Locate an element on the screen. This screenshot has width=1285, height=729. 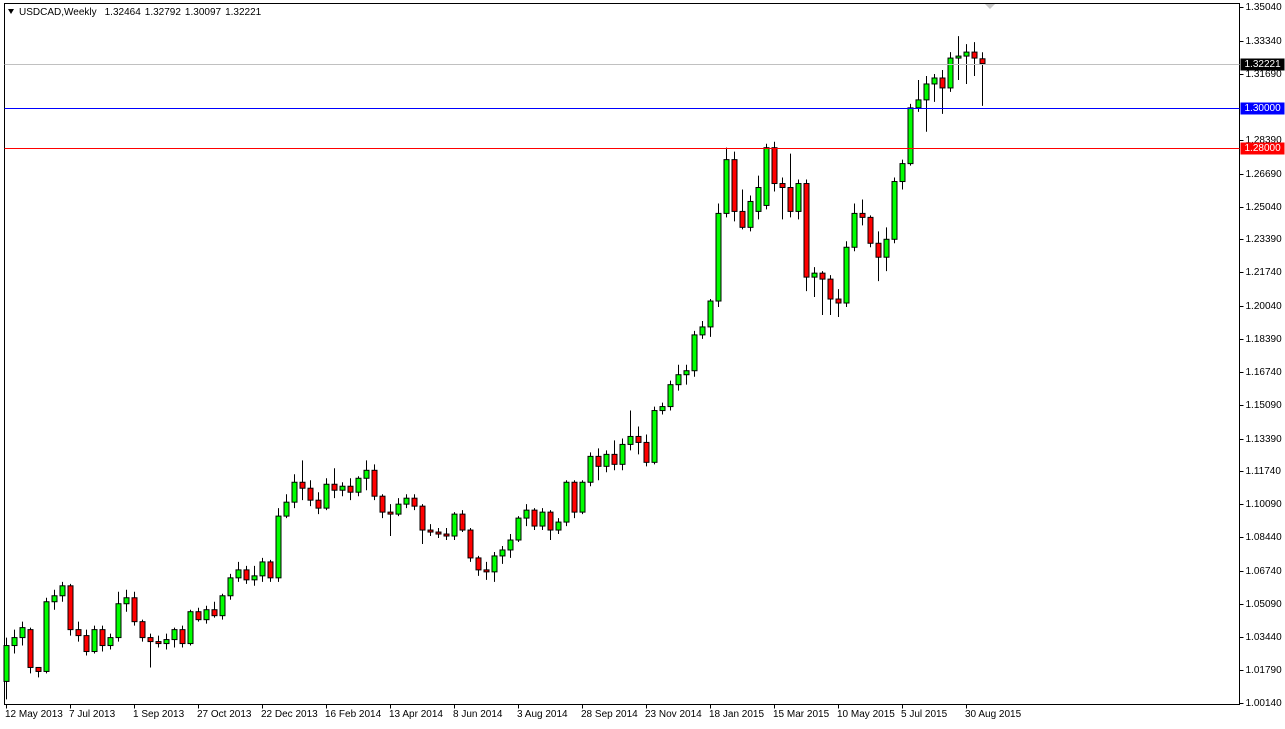
y-tick-label: 1.33340 is located at coordinates (1264, 41).